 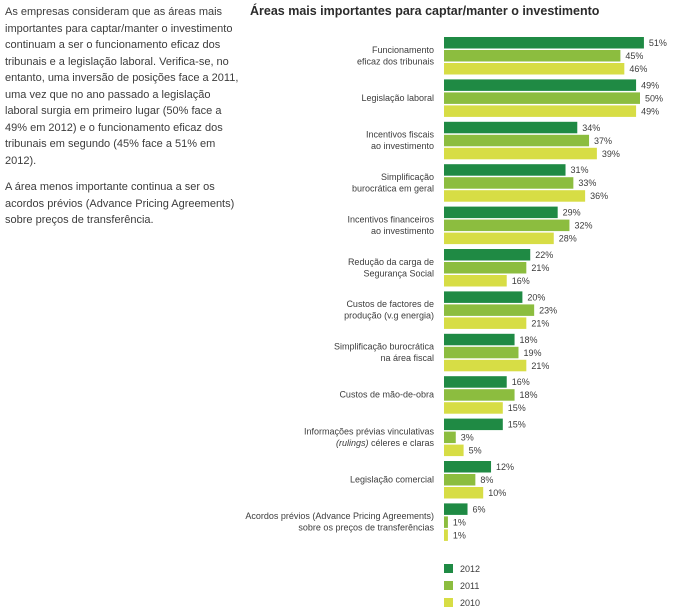 What do you see at coordinates (479, 509) in the screenshot?
I see `value-label: 6%` at bounding box center [479, 509].